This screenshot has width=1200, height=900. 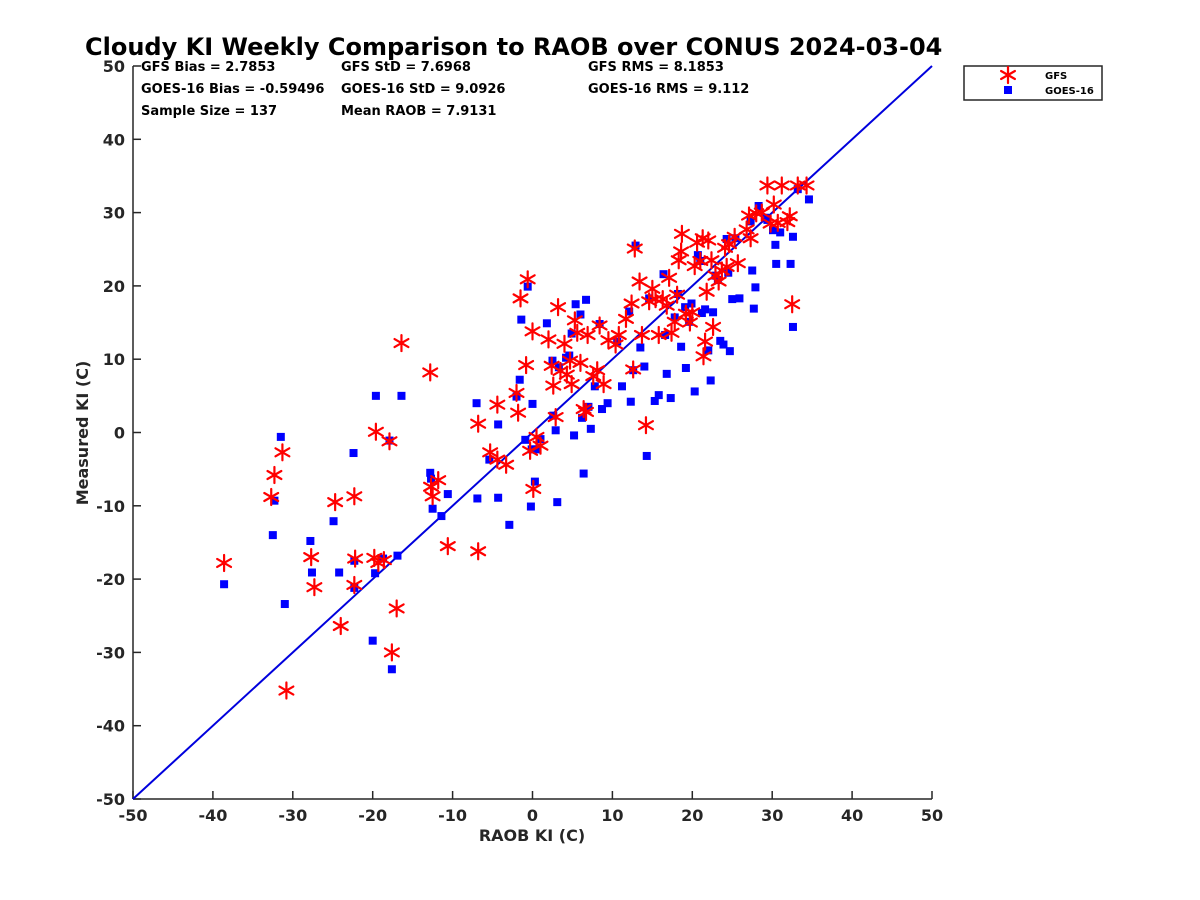 What do you see at coordinates (292, 815) in the screenshot?
I see `x-tick-label: -30` at bounding box center [292, 815].